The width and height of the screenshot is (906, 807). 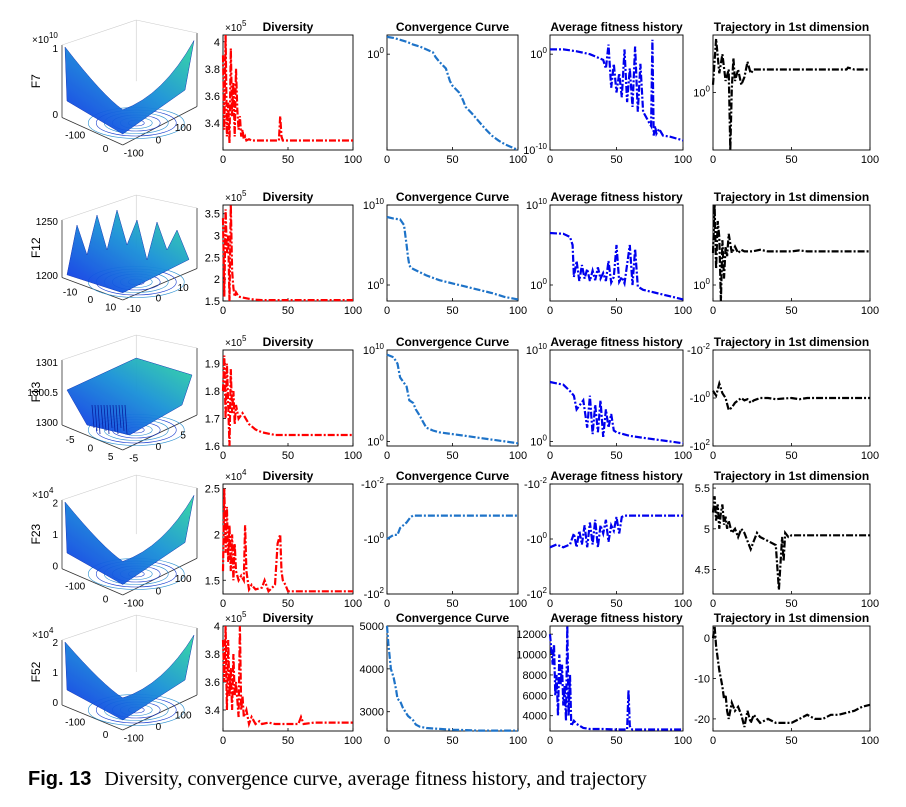 What do you see at coordinates (47, 423) in the screenshot?
I see `z-tick-label: 1300` at bounding box center [47, 423].